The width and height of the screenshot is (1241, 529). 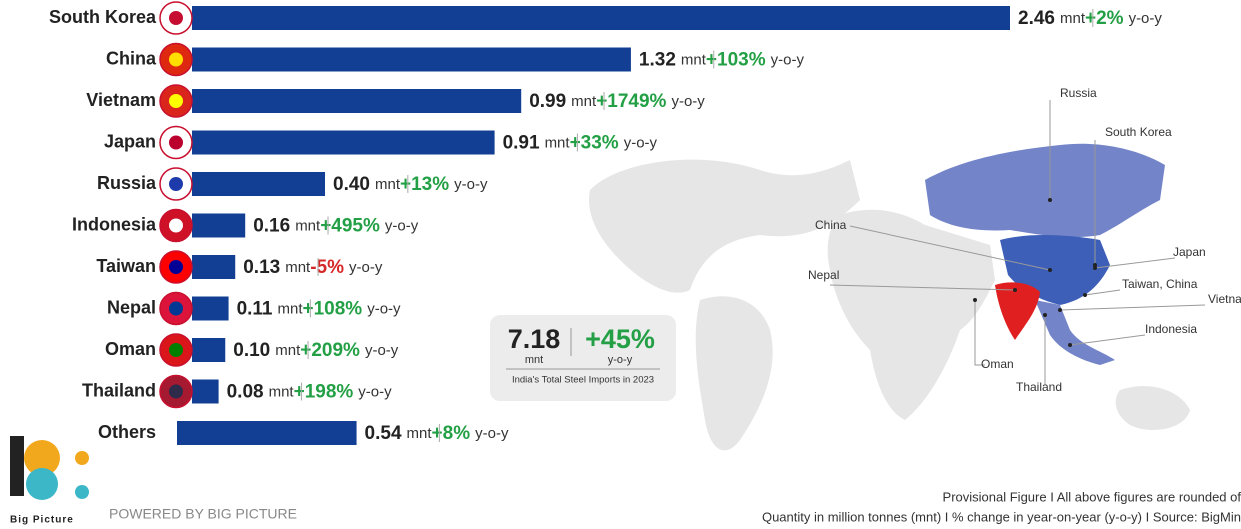 What do you see at coordinates (330, 350) in the screenshot?
I see `yoy-label: +209%` at bounding box center [330, 350].